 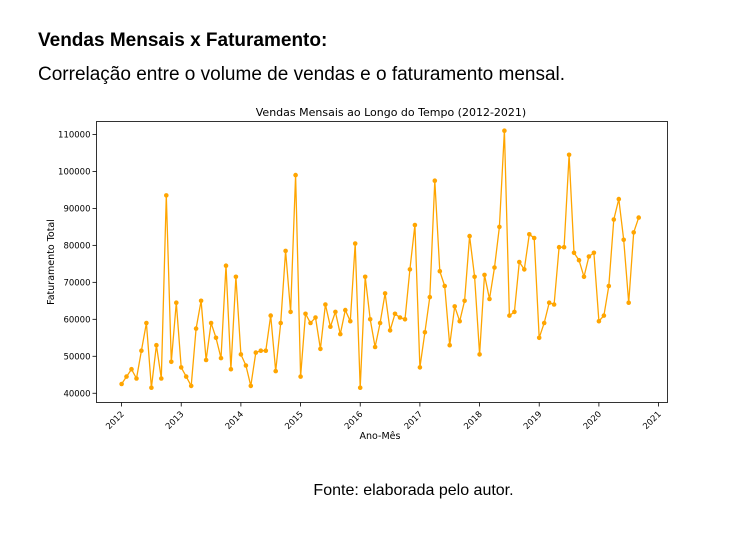 What do you see at coordinates (74, 135) in the screenshot?
I see `y-tick-label: 110000` at bounding box center [74, 135].